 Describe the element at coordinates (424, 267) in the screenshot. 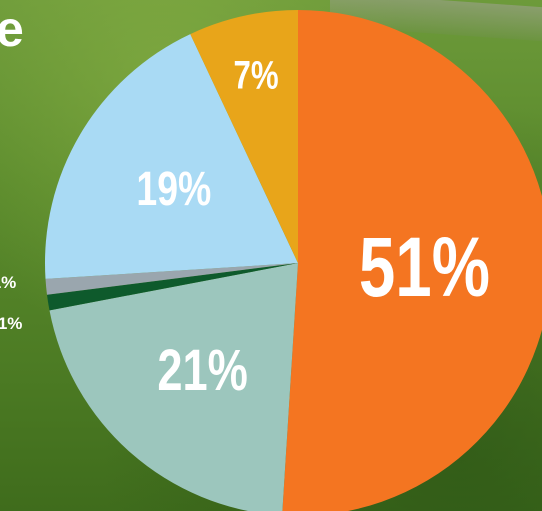

I see `slice-label-1: 51%` at that location.